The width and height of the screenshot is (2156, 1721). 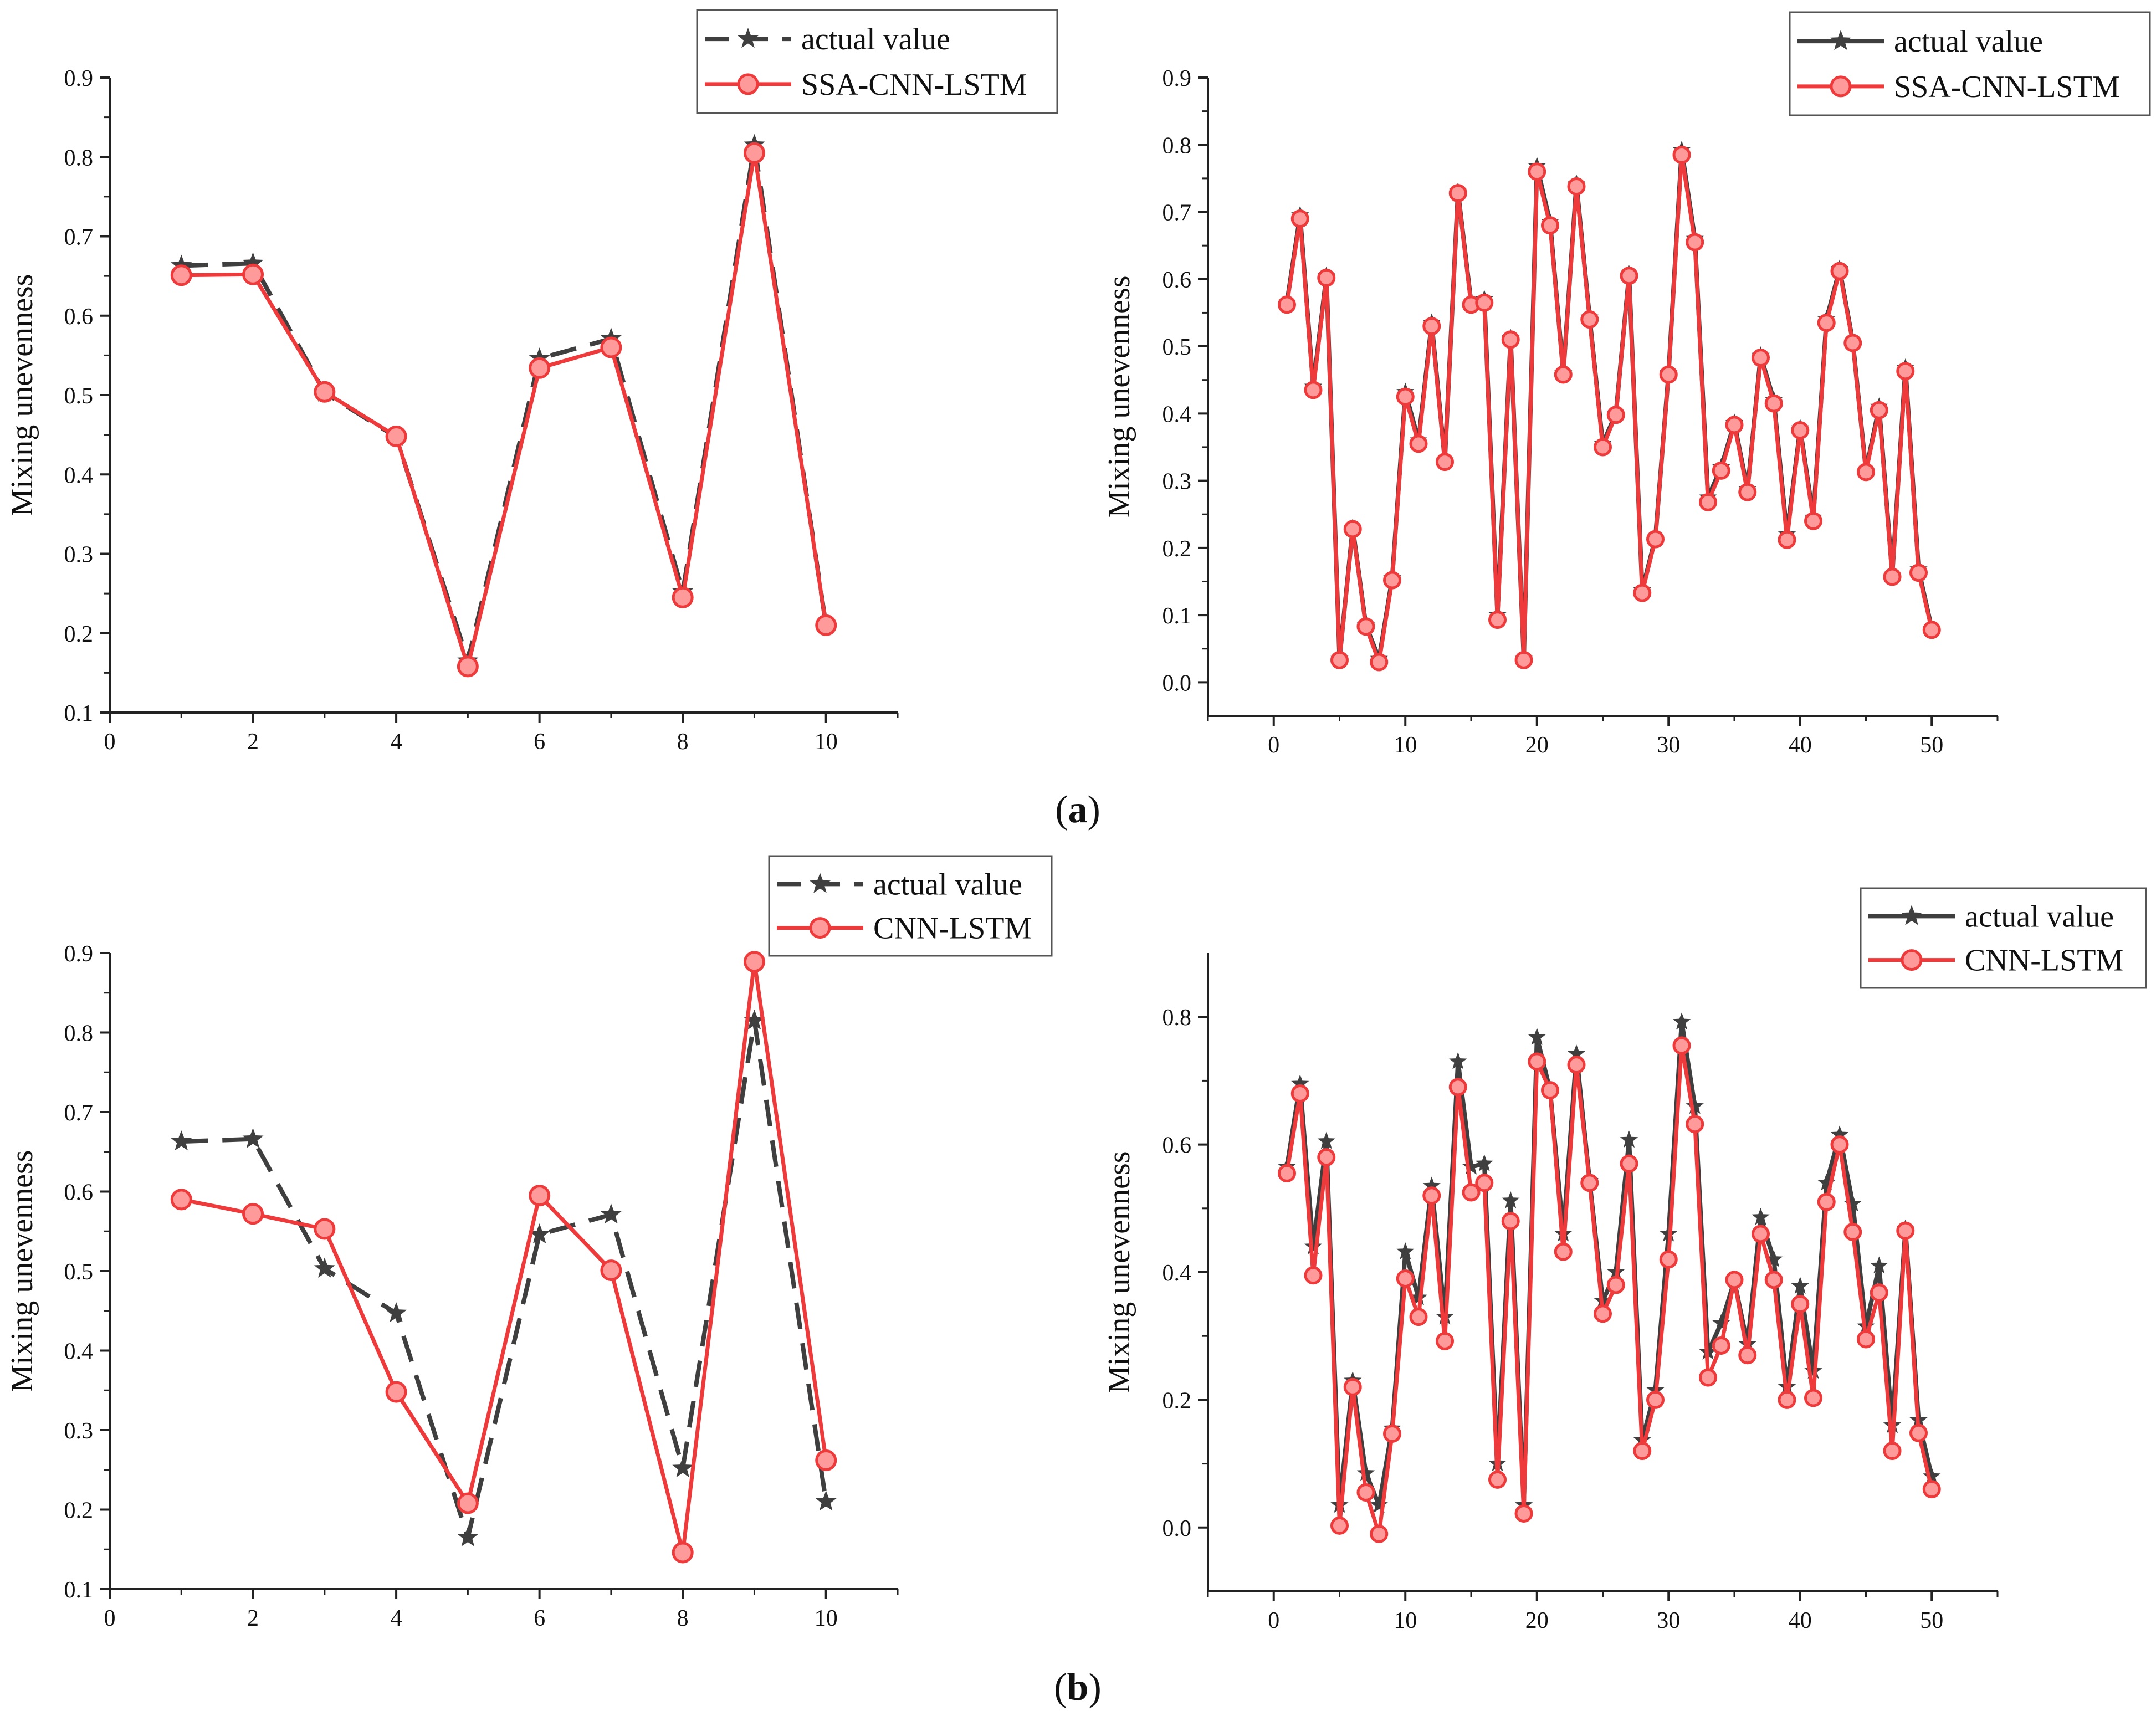 I want to click on legend-box, so click(x=910, y=906).